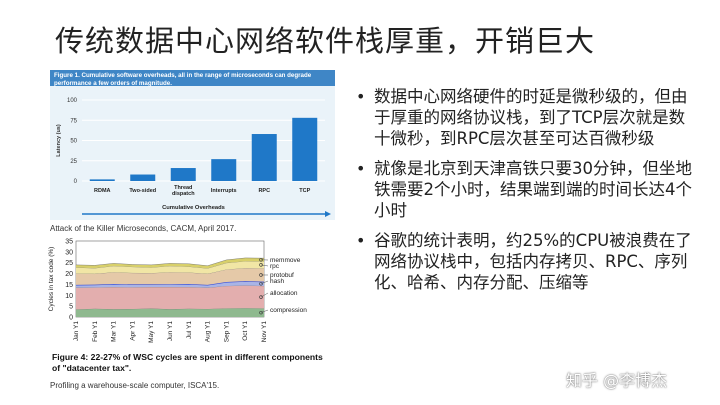 The height and width of the screenshot is (405, 720). I want to click on y-tick-label: 35, so click(69, 242).